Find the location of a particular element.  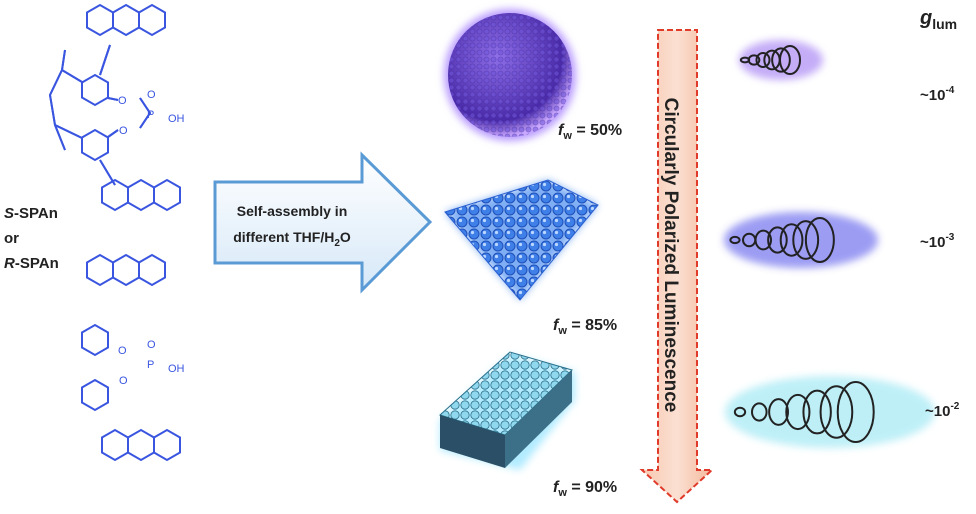

molecule-label: S-SPAn is located at coordinates (31, 213).